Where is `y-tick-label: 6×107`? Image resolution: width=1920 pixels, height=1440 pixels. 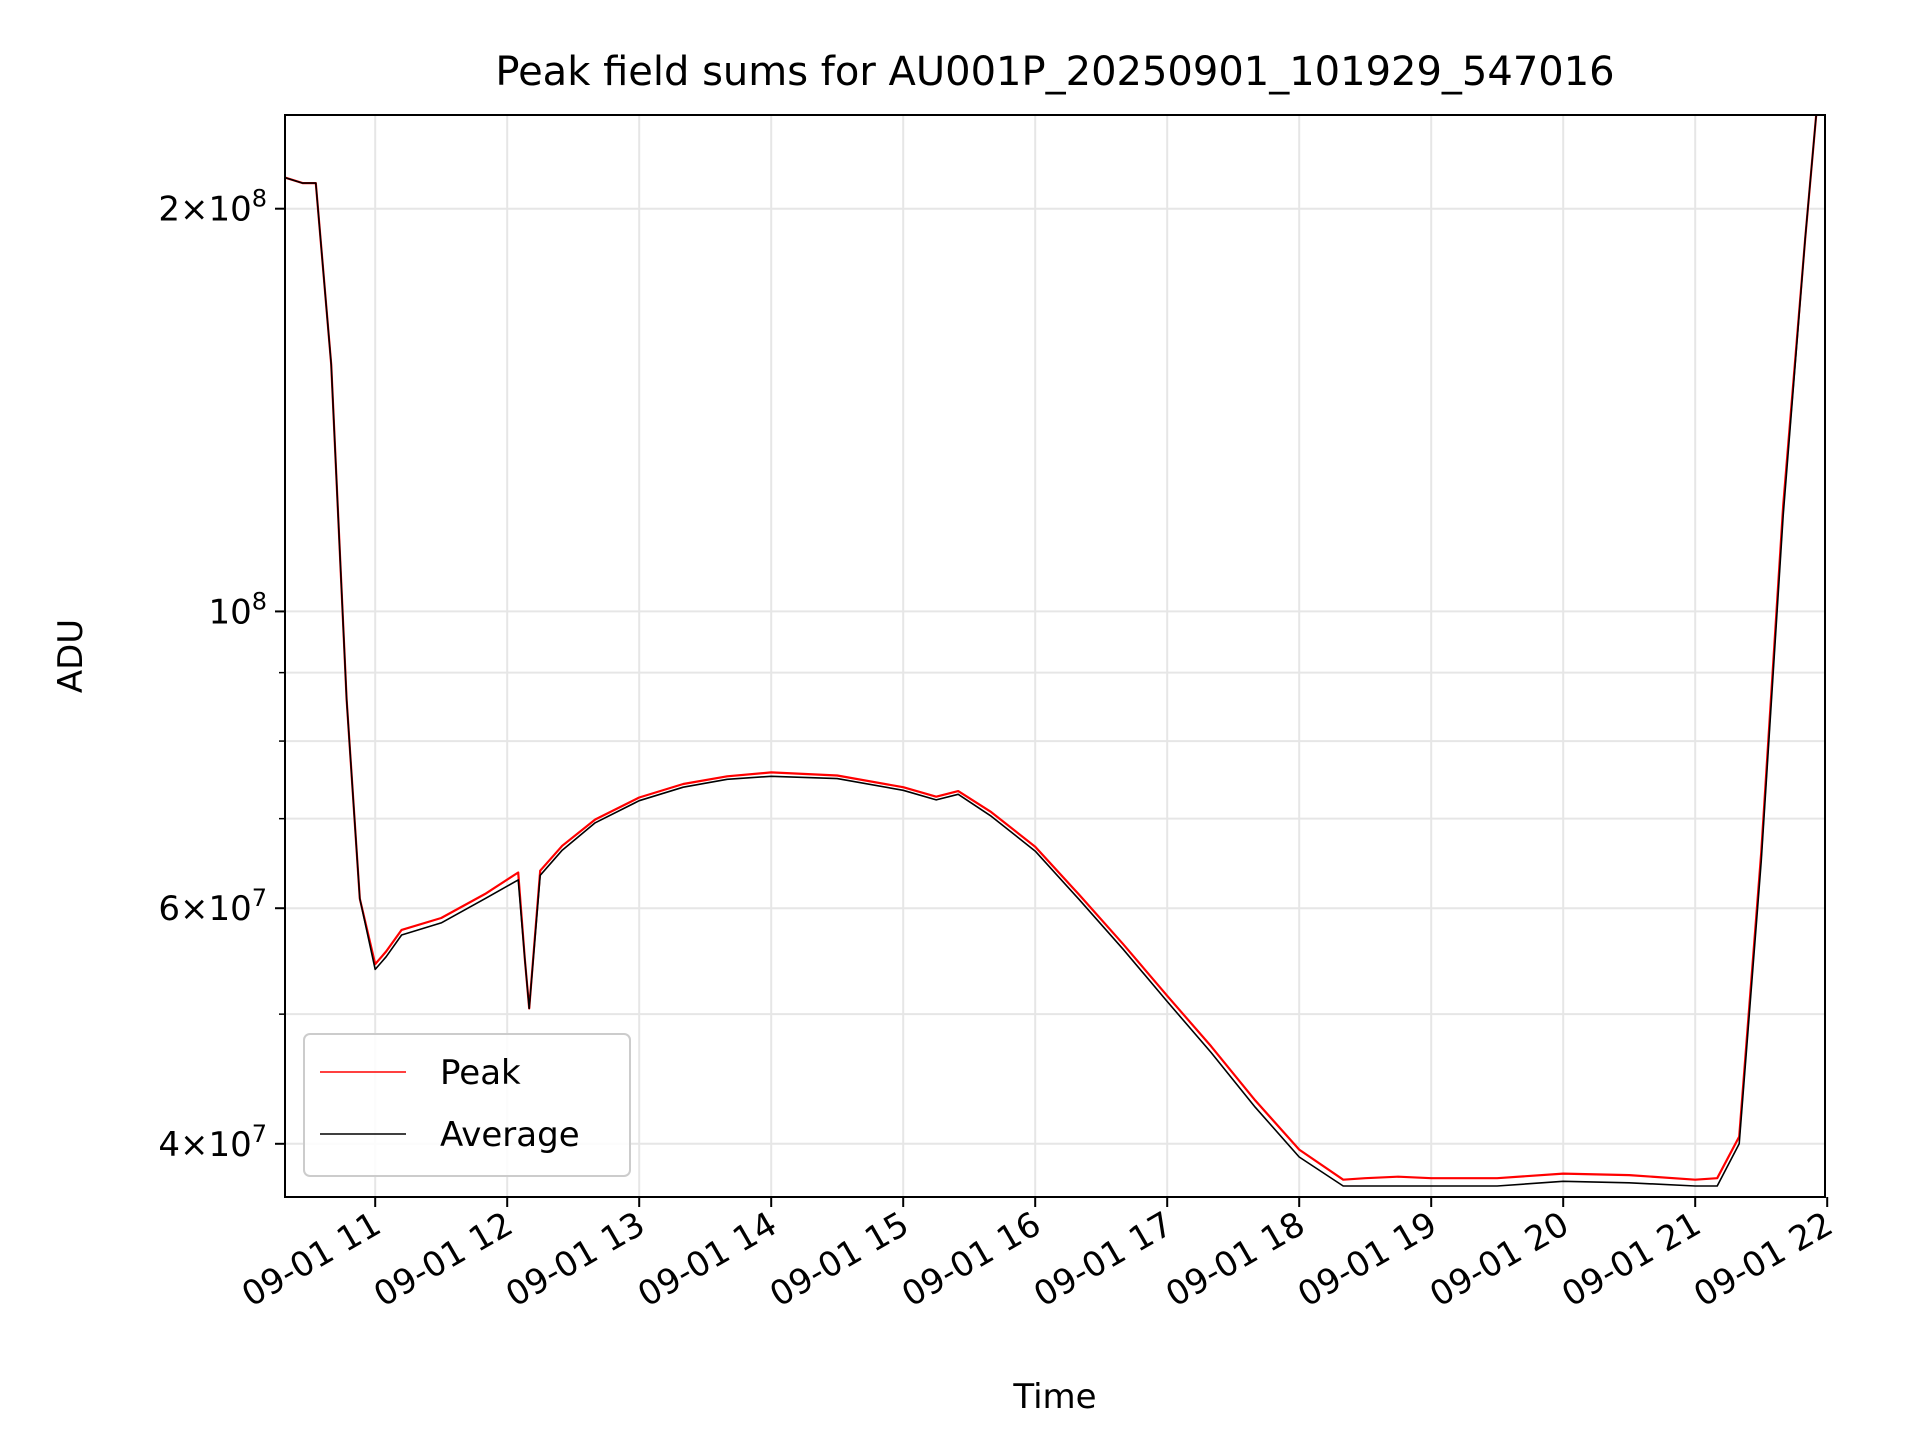 y-tick-label: 6×107 is located at coordinates (212, 906).